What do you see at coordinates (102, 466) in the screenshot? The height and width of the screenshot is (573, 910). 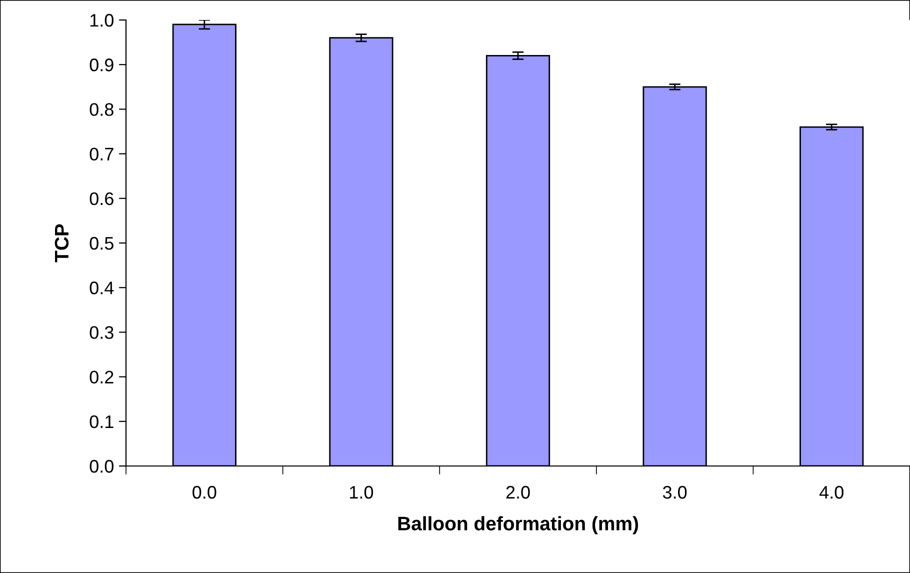 I see `y-tick-label: 0.0` at bounding box center [102, 466].